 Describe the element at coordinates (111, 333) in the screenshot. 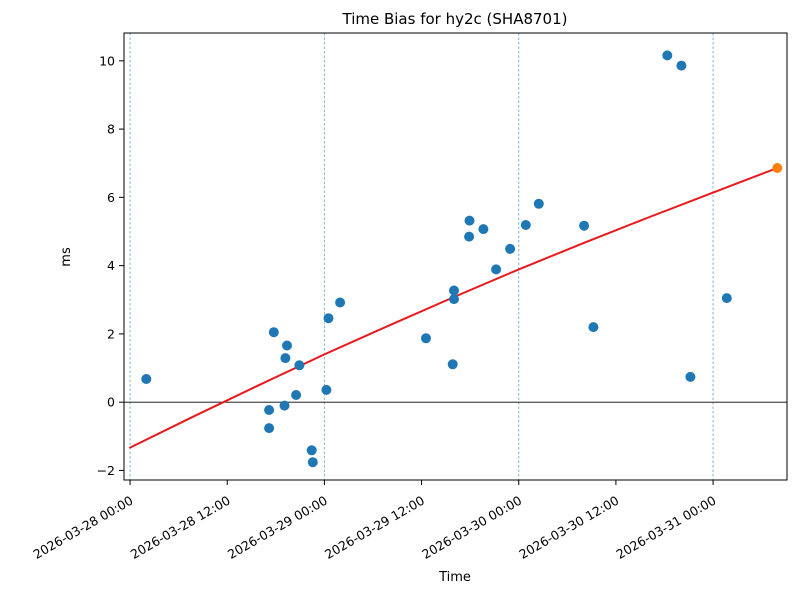

I see `y-tick-label: 2` at that location.